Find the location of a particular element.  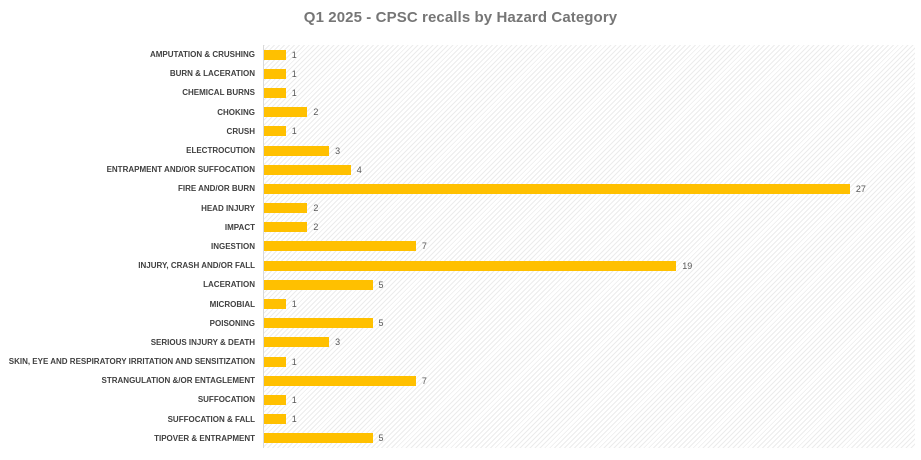

category-label-cell: INGESTION is located at coordinates (131, 246).